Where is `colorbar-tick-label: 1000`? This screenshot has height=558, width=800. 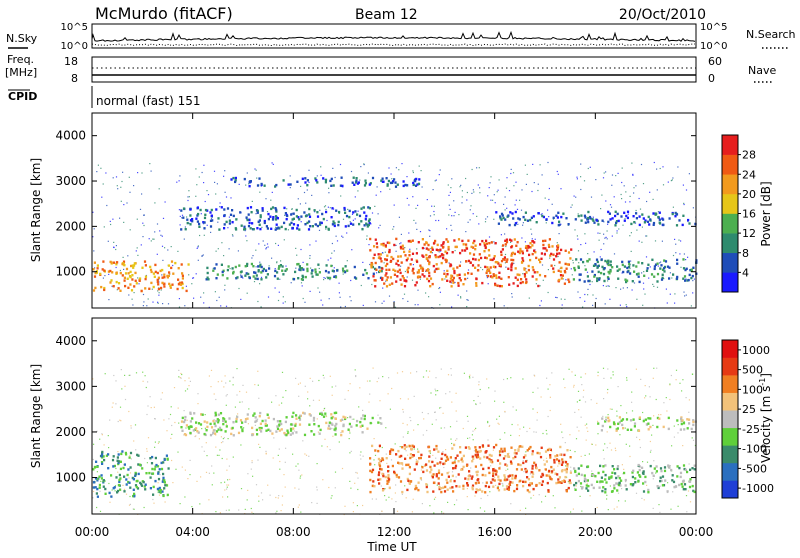
colorbar-tick-label: 1000 is located at coordinates (756, 350).